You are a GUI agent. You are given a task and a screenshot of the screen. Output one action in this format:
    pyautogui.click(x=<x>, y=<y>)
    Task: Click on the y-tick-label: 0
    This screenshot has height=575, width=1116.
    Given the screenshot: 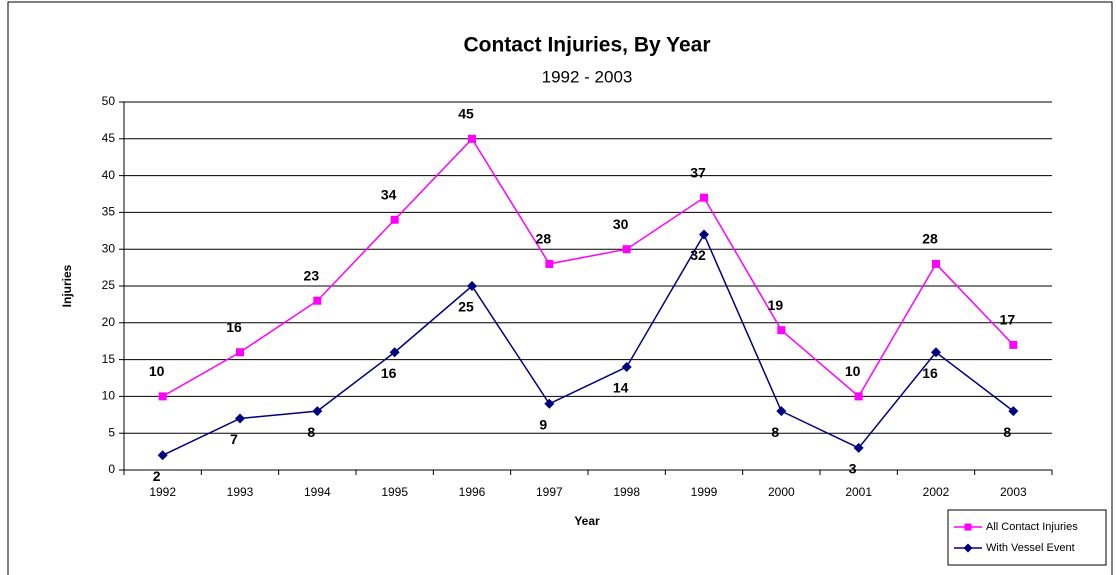 What is the action you would take?
    pyautogui.click(x=111, y=469)
    